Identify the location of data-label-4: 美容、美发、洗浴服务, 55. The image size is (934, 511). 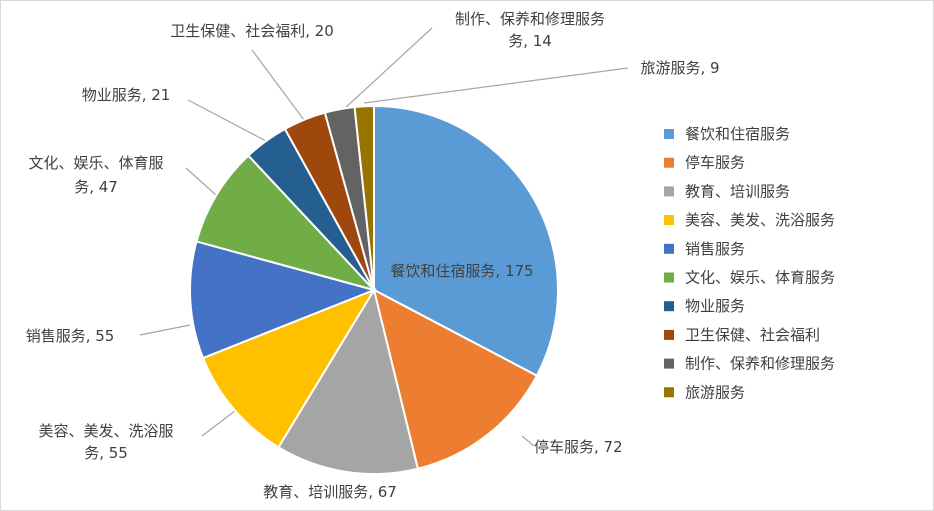
(105, 442).